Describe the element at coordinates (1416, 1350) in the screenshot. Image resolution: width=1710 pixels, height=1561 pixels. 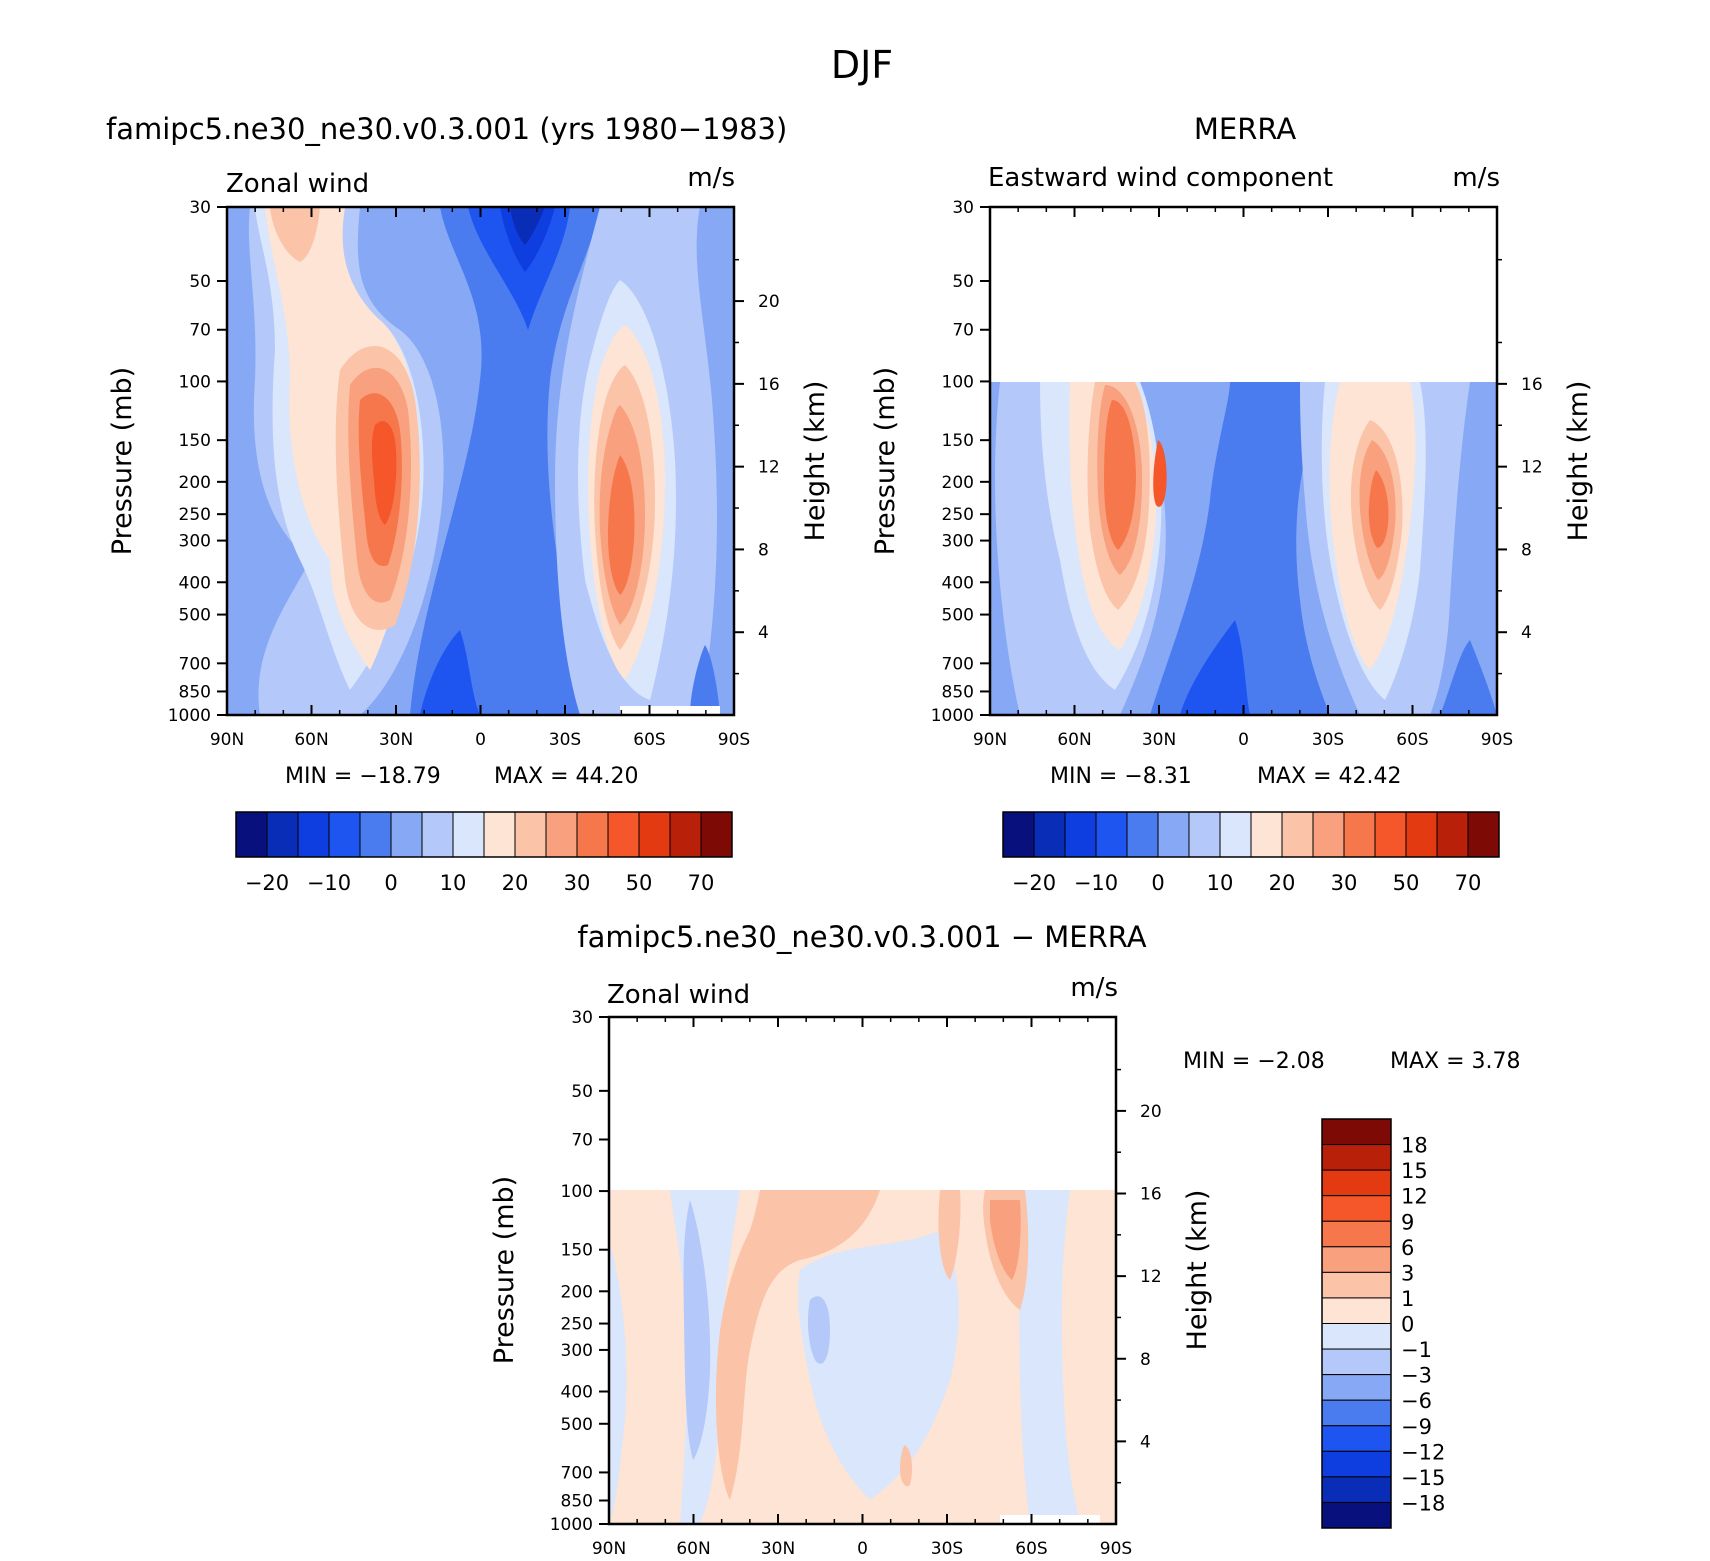
I see `colorbar-label: −1` at that location.